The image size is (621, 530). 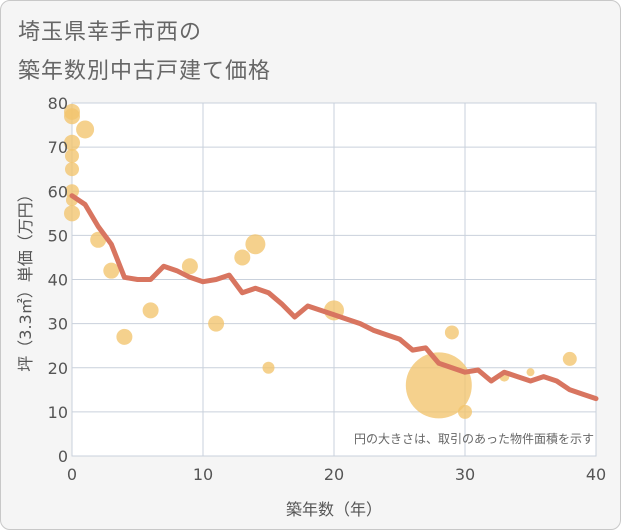 I want to click on x-tick-label: 20, so click(x=334, y=474).